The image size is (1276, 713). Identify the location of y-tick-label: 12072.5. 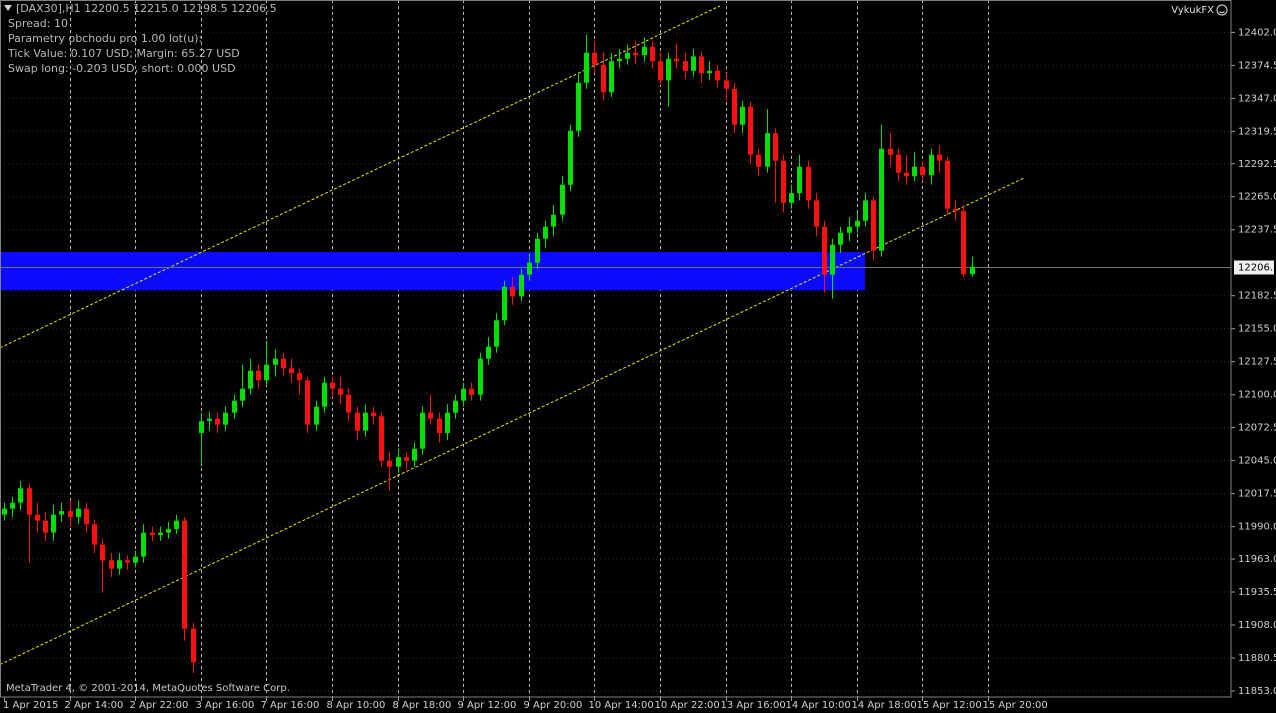
(1257, 428).